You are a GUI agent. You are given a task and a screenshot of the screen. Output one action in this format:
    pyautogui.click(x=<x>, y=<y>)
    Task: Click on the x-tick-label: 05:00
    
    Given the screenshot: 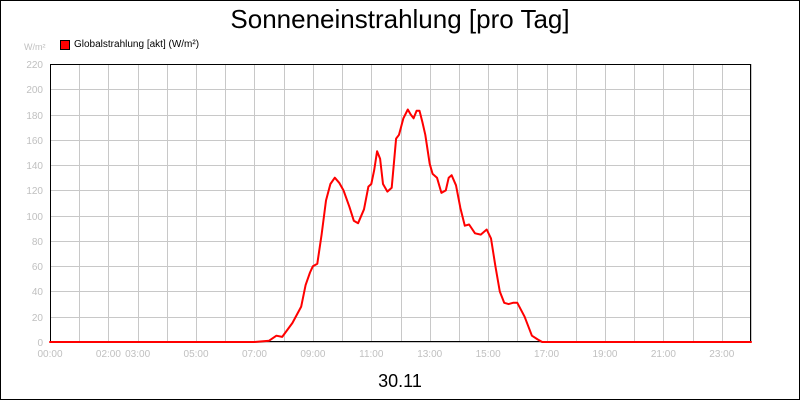 What is the action you would take?
    pyautogui.click(x=196, y=354)
    